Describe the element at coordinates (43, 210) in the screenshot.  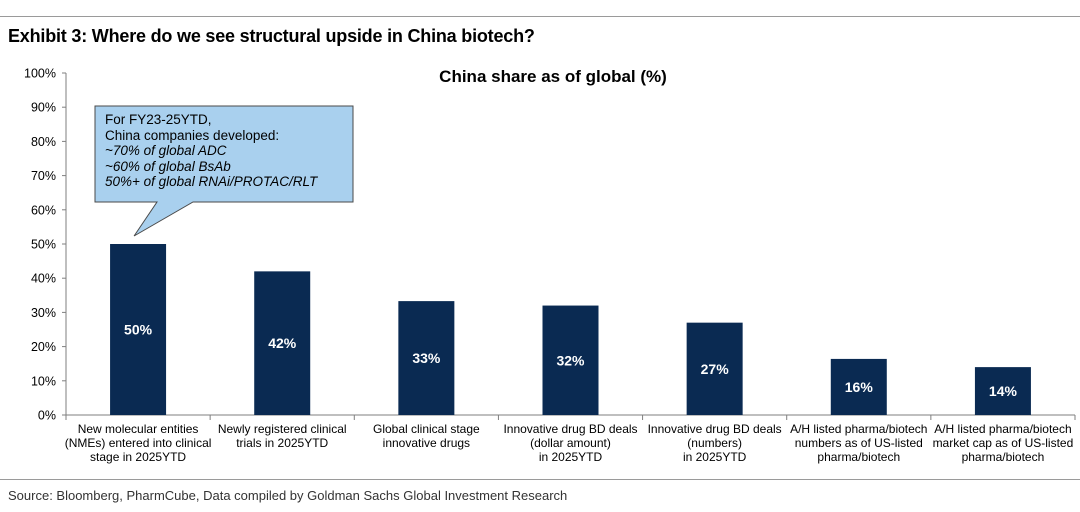
I see `y-tick-label: 60%` at that location.